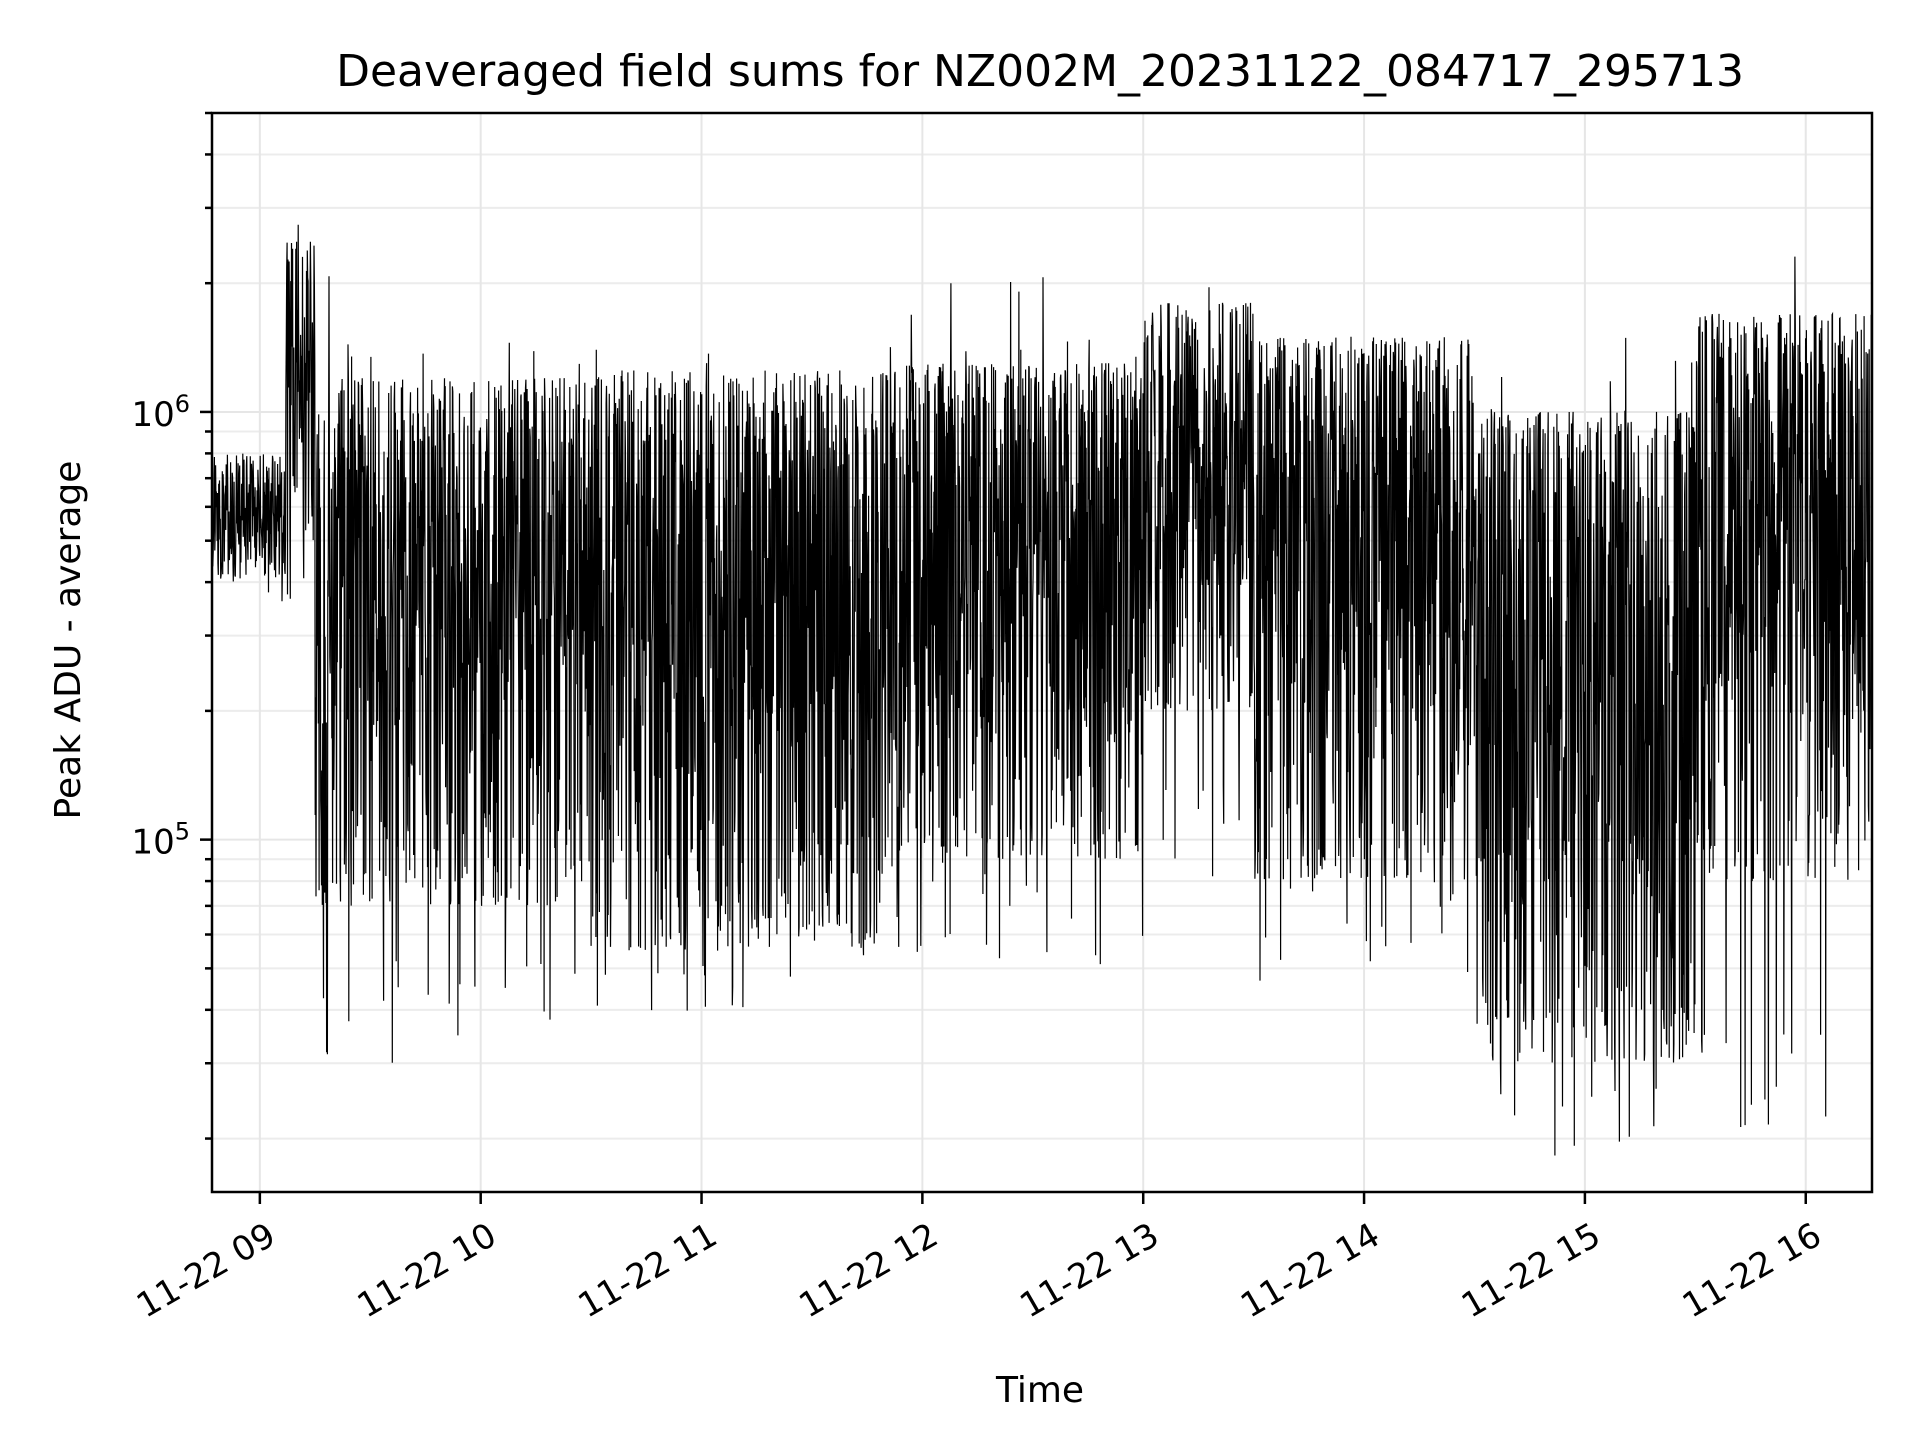  I want to click on y-tick-label: 10⁵, so click(160, 840).